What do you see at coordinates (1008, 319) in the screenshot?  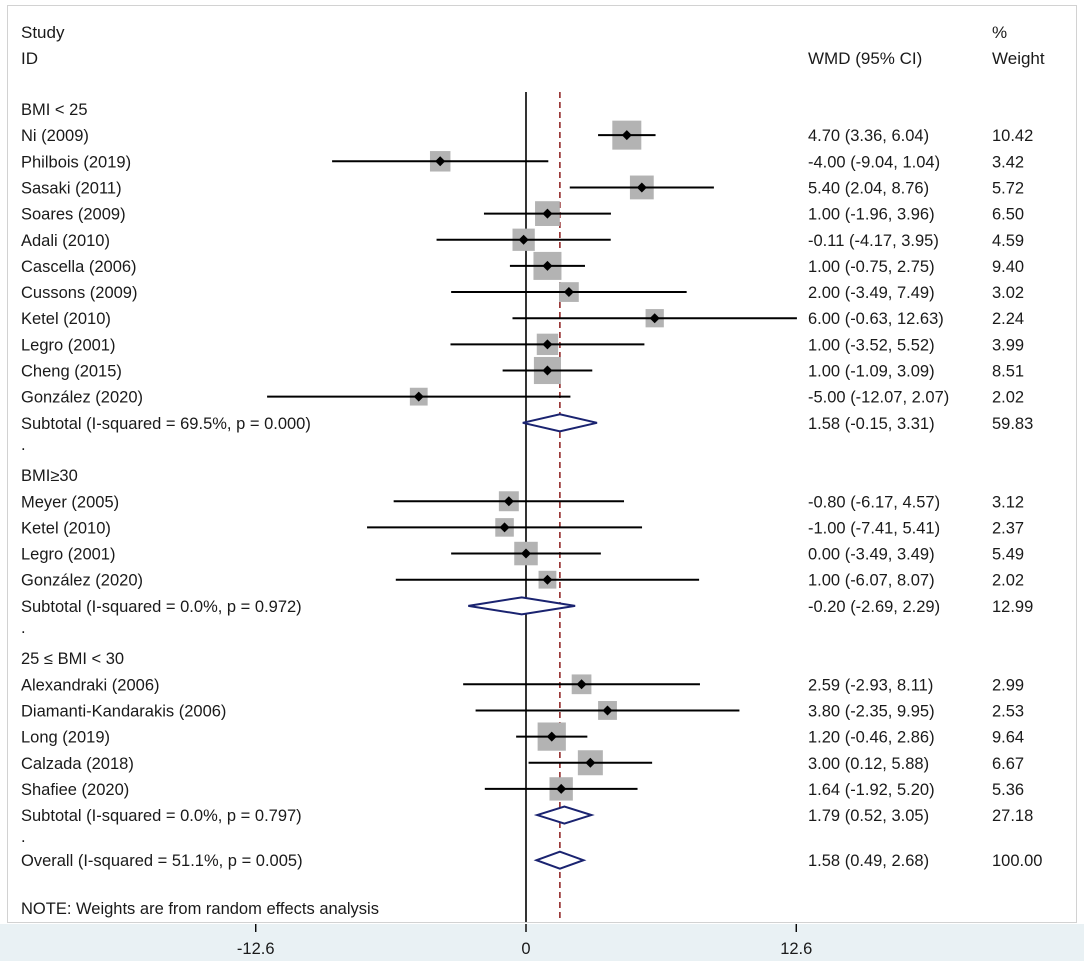 I see `study-weight-text: 2.24` at bounding box center [1008, 319].